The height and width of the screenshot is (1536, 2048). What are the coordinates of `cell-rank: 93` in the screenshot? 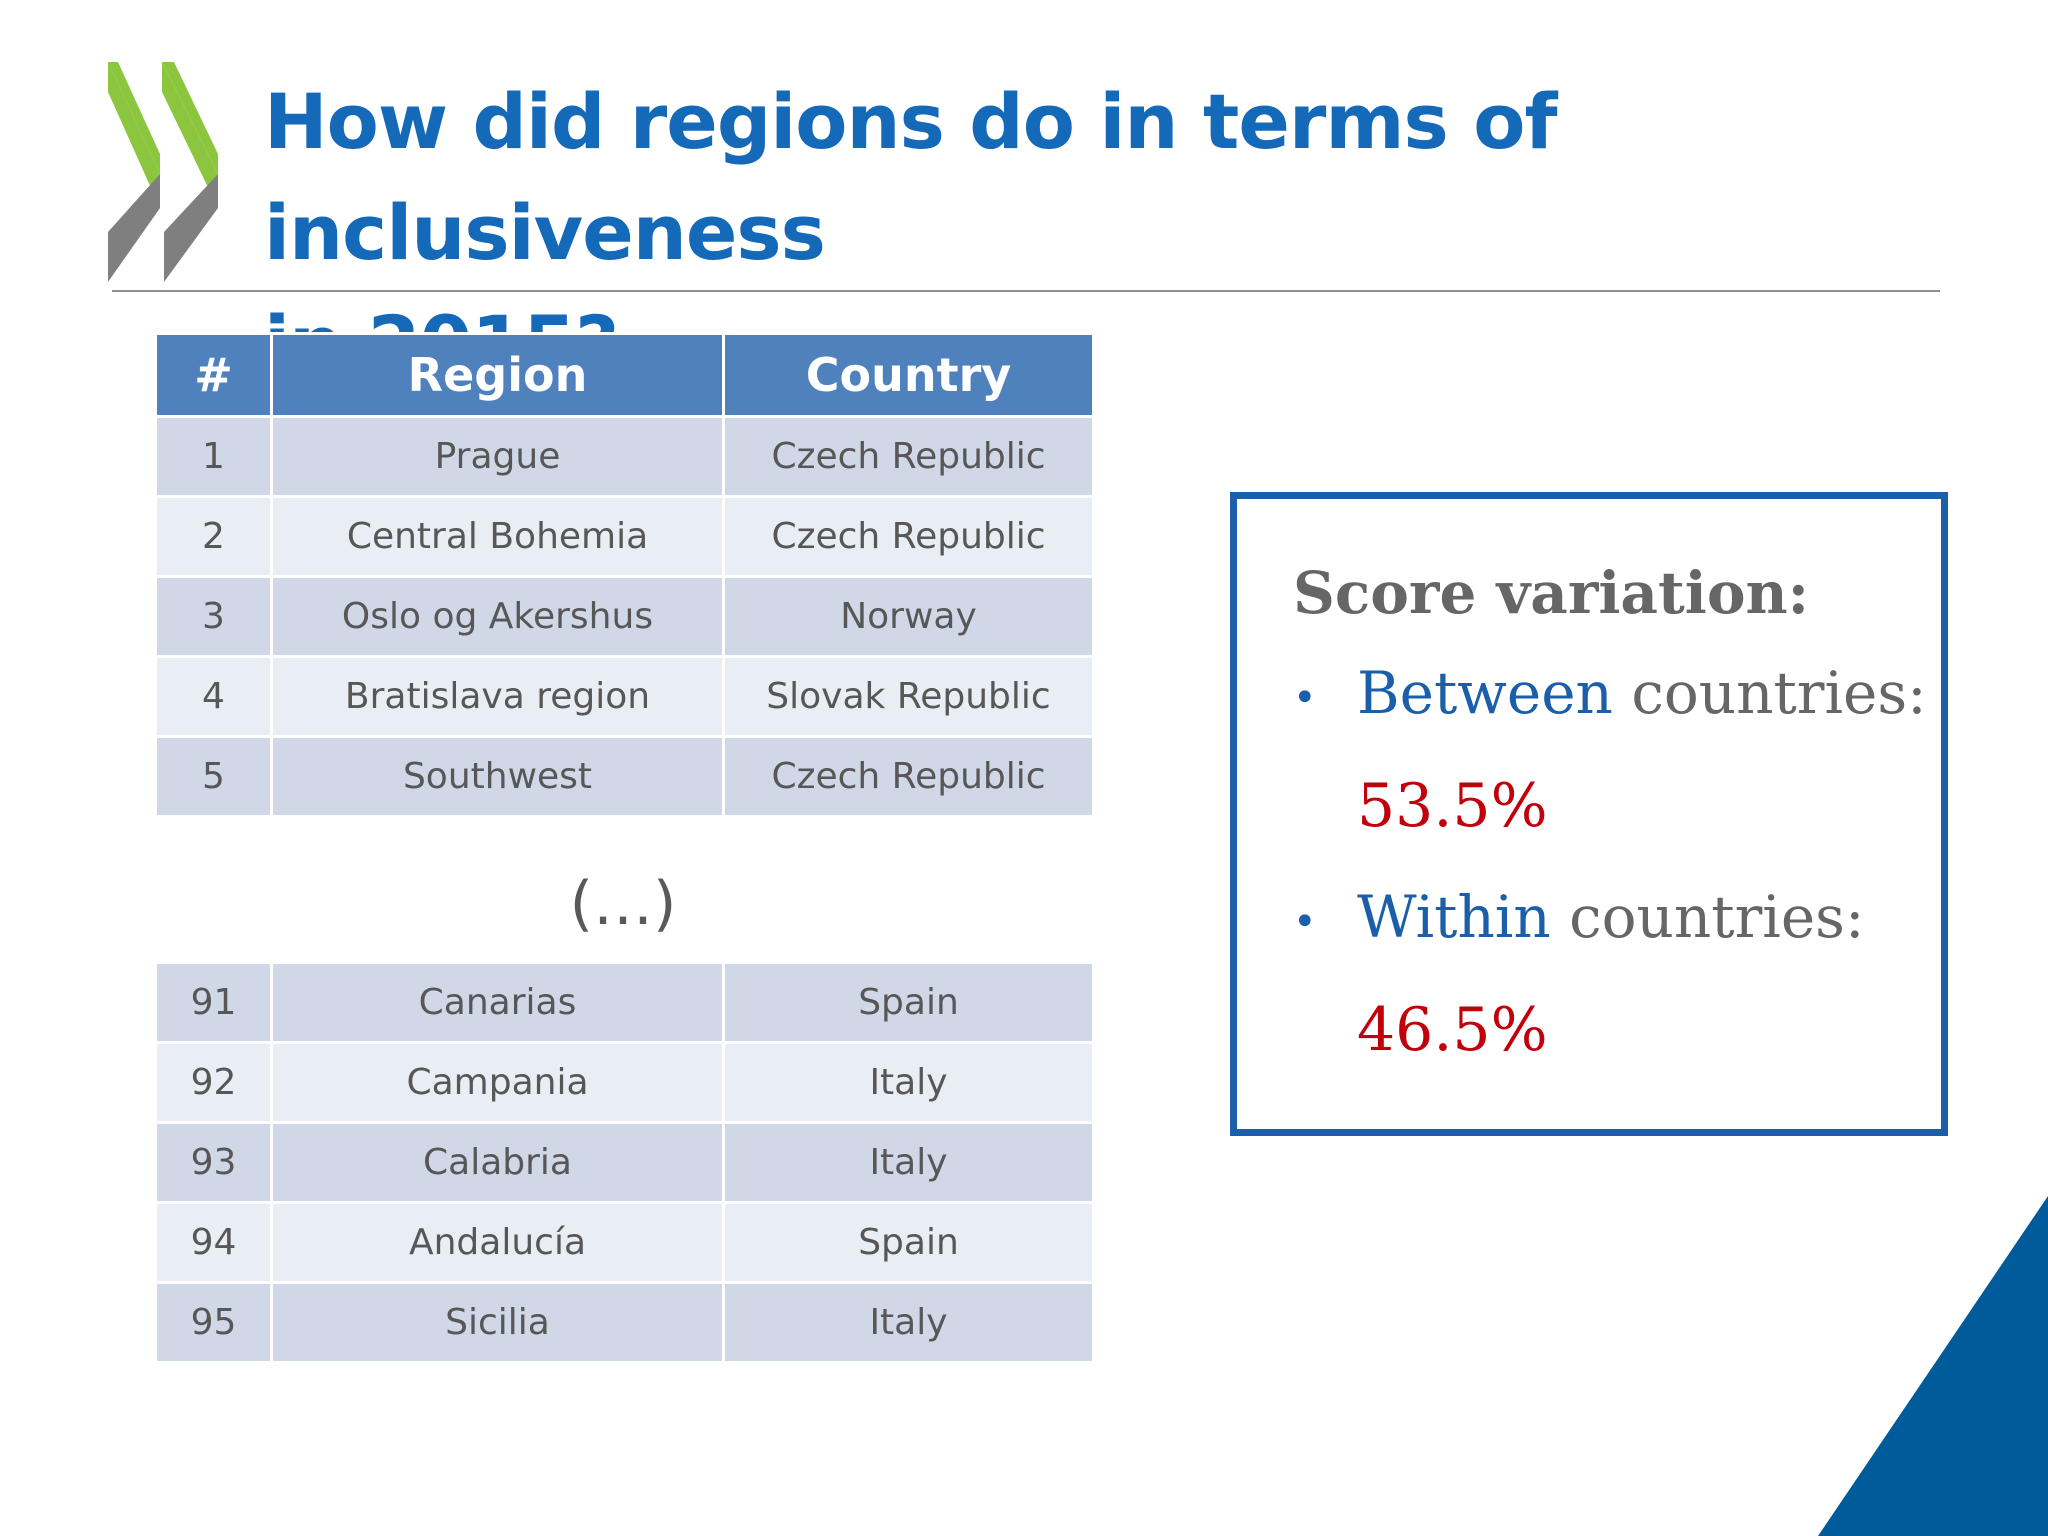 It's located at (213, 1162).